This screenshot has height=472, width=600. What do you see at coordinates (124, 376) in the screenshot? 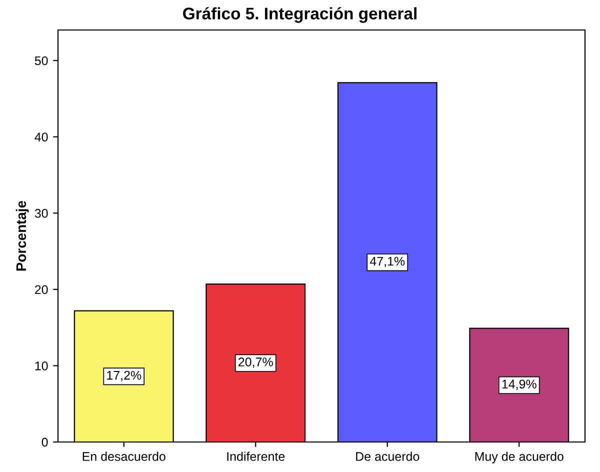
I see `data-label: 17,2%` at bounding box center [124, 376].